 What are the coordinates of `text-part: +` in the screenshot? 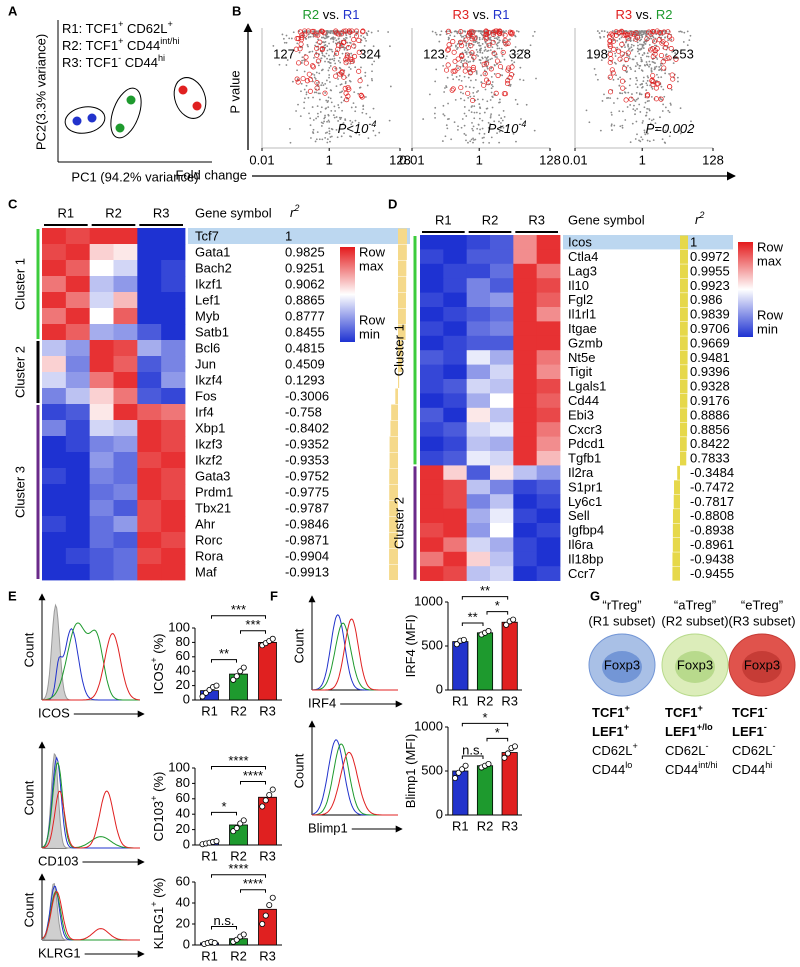 It's located at (120, 41).